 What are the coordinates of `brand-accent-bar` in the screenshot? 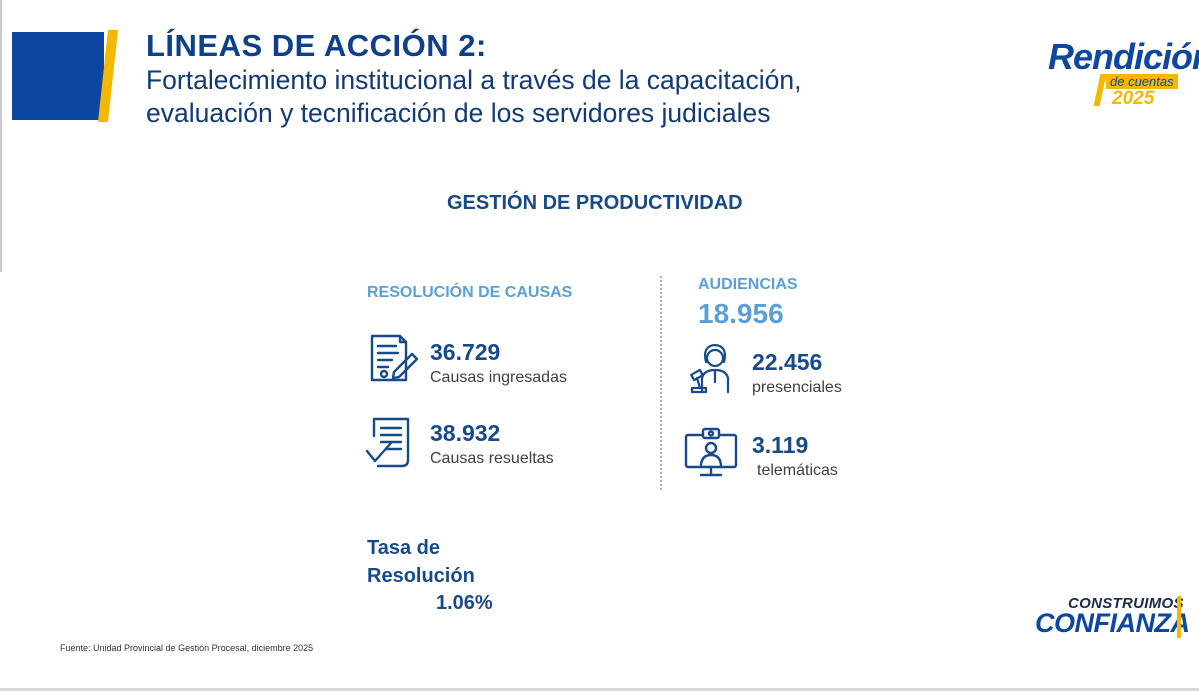 It's located at (1179, 617).